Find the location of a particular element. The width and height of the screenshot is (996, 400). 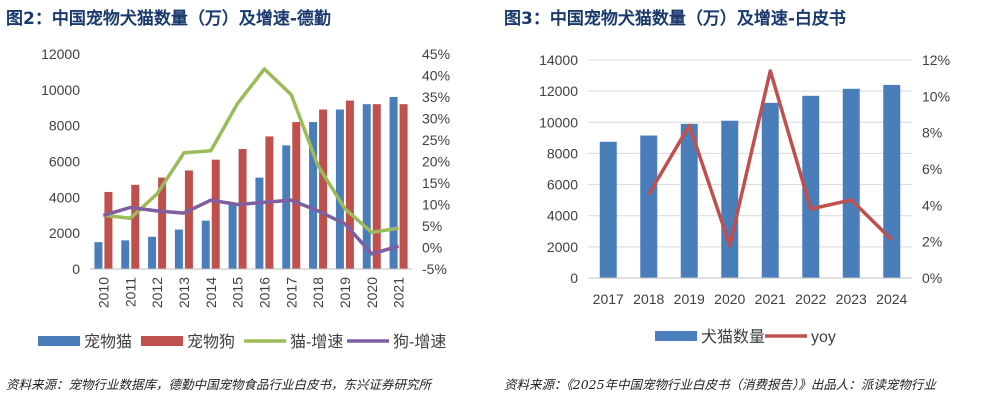

left-ytick-label: 8000 is located at coordinates (64, 126).